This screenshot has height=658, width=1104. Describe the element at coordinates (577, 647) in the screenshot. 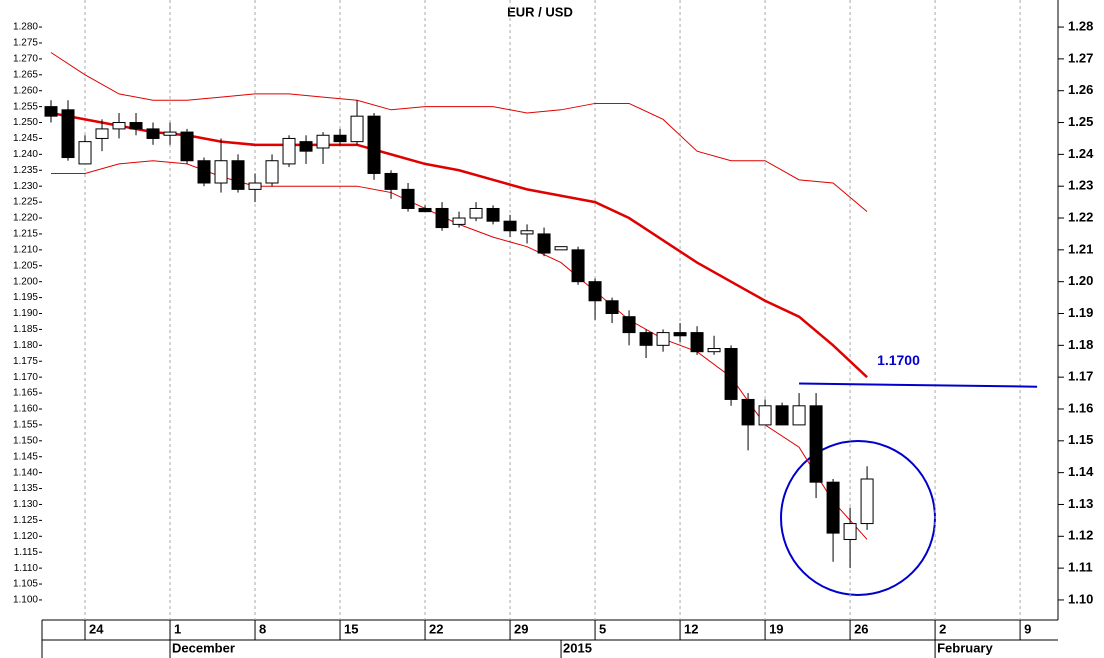

I see `period-label: 2015` at that location.